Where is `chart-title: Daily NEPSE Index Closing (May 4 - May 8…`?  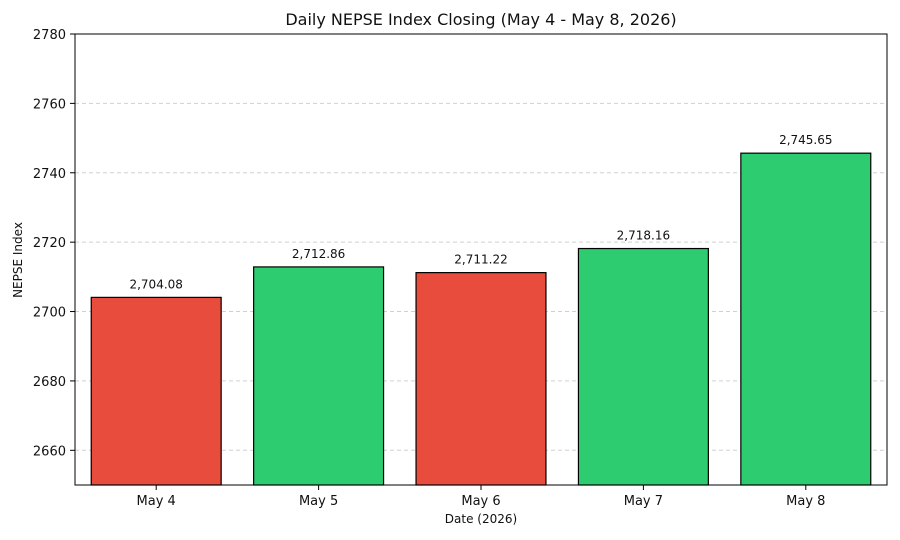
chart-title: Daily NEPSE Index Closing (May 4 - May 8… is located at coordinates (480, 19).